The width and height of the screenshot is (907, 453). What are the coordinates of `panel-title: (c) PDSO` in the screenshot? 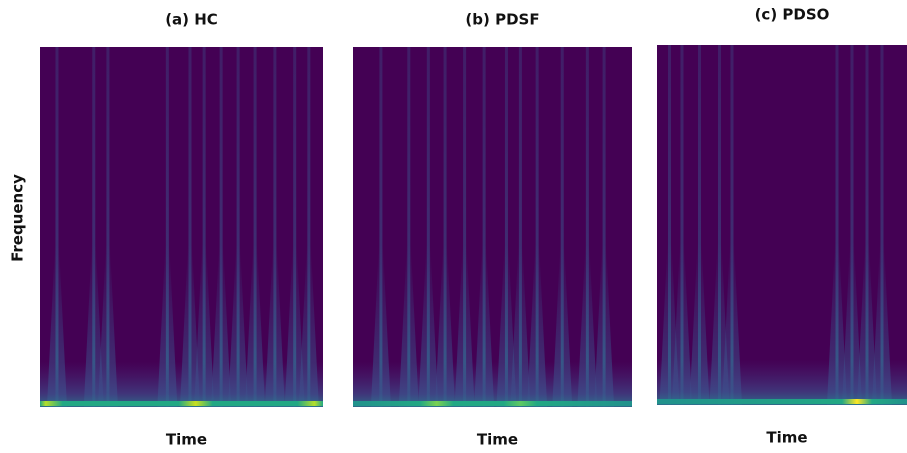 It's located at (792, 15).